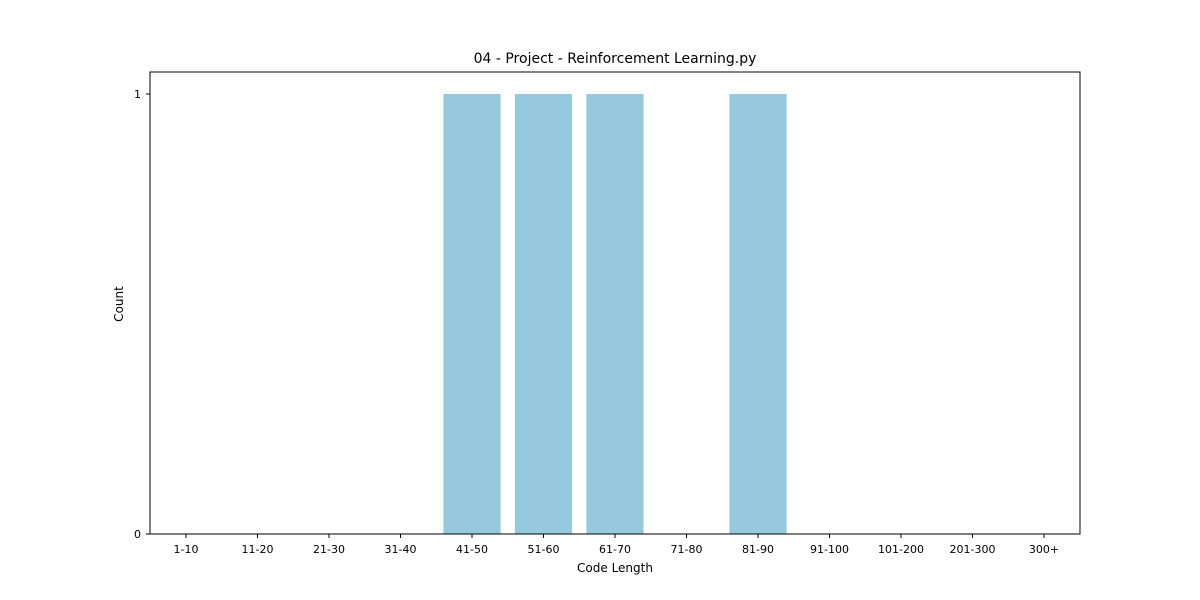 Image resolution: width=1200 pixels, height=600 pixels. What do you see at coordinates (615, 59) in the screenshot?
I see `chart-title: 04 - Project - Reinforcement Learning.py` at bounding box center [615, 59].